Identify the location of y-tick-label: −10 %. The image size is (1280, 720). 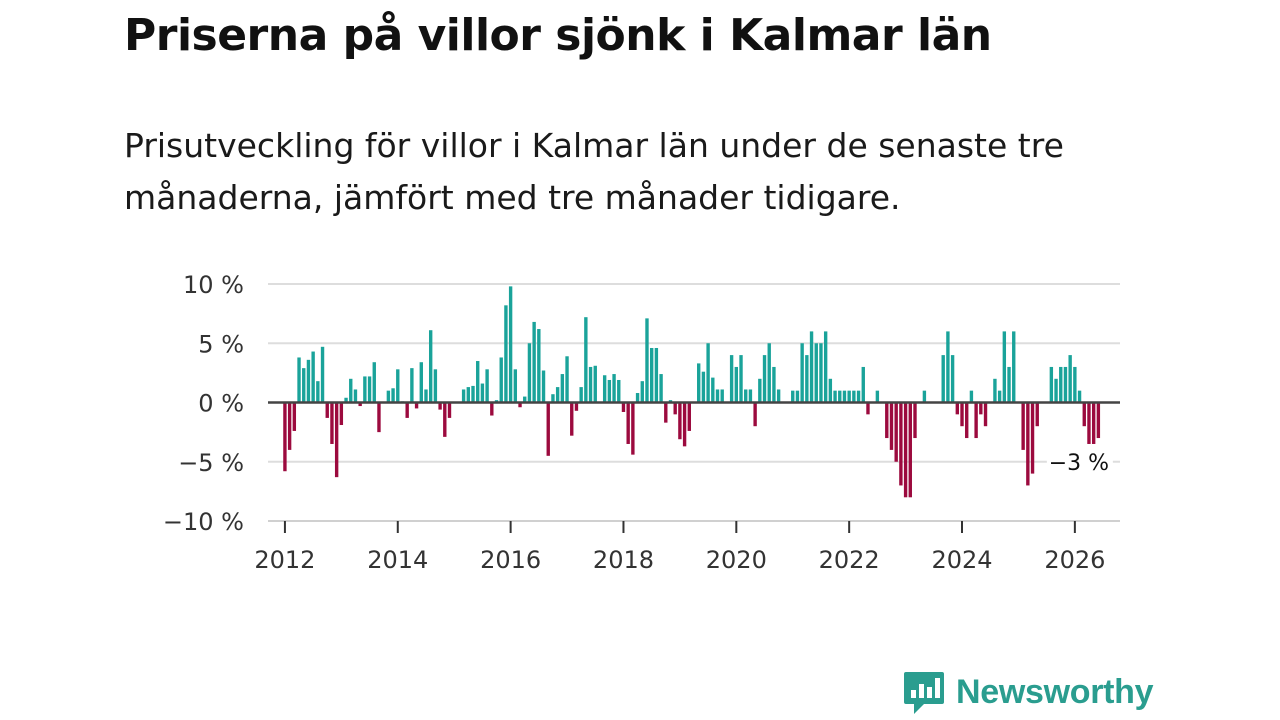
(203, 522).